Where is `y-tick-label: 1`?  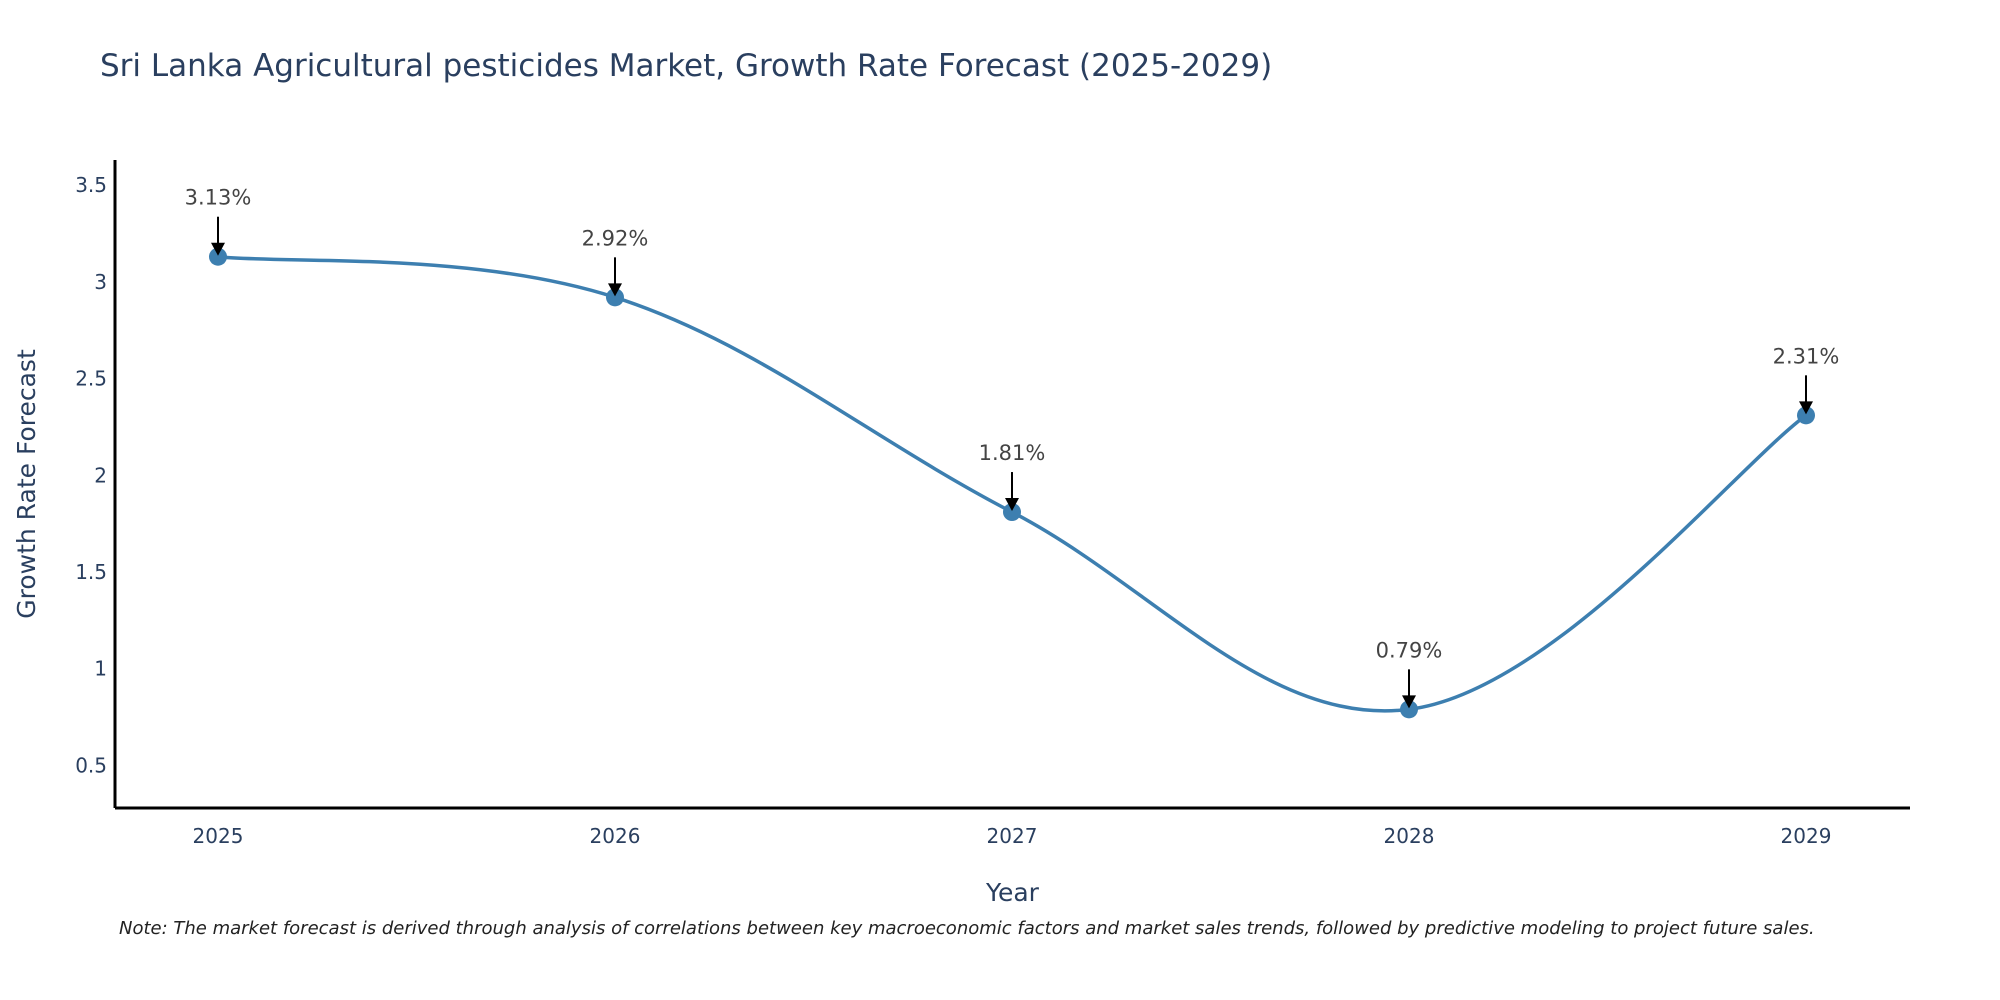
y-tick-label: 1 is located at coordinates (100, 669).